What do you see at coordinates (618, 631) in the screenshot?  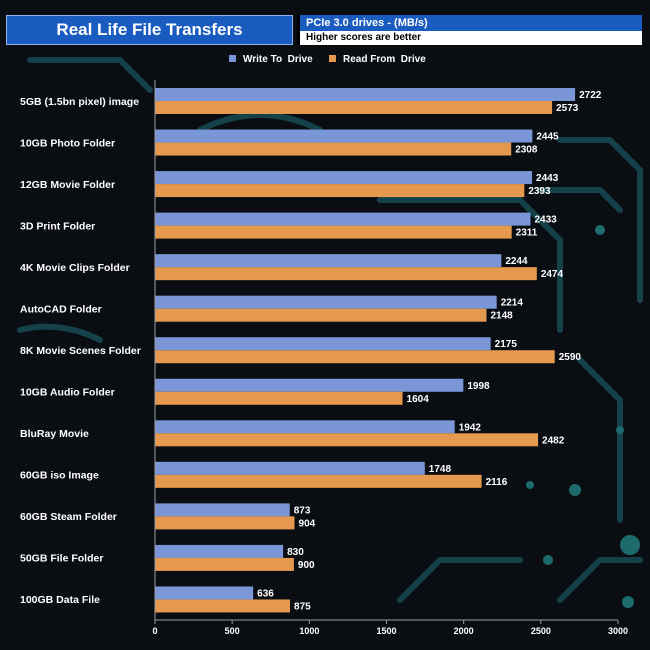 I see `x-tick-label: 3000` at bounding box center [618, 631].